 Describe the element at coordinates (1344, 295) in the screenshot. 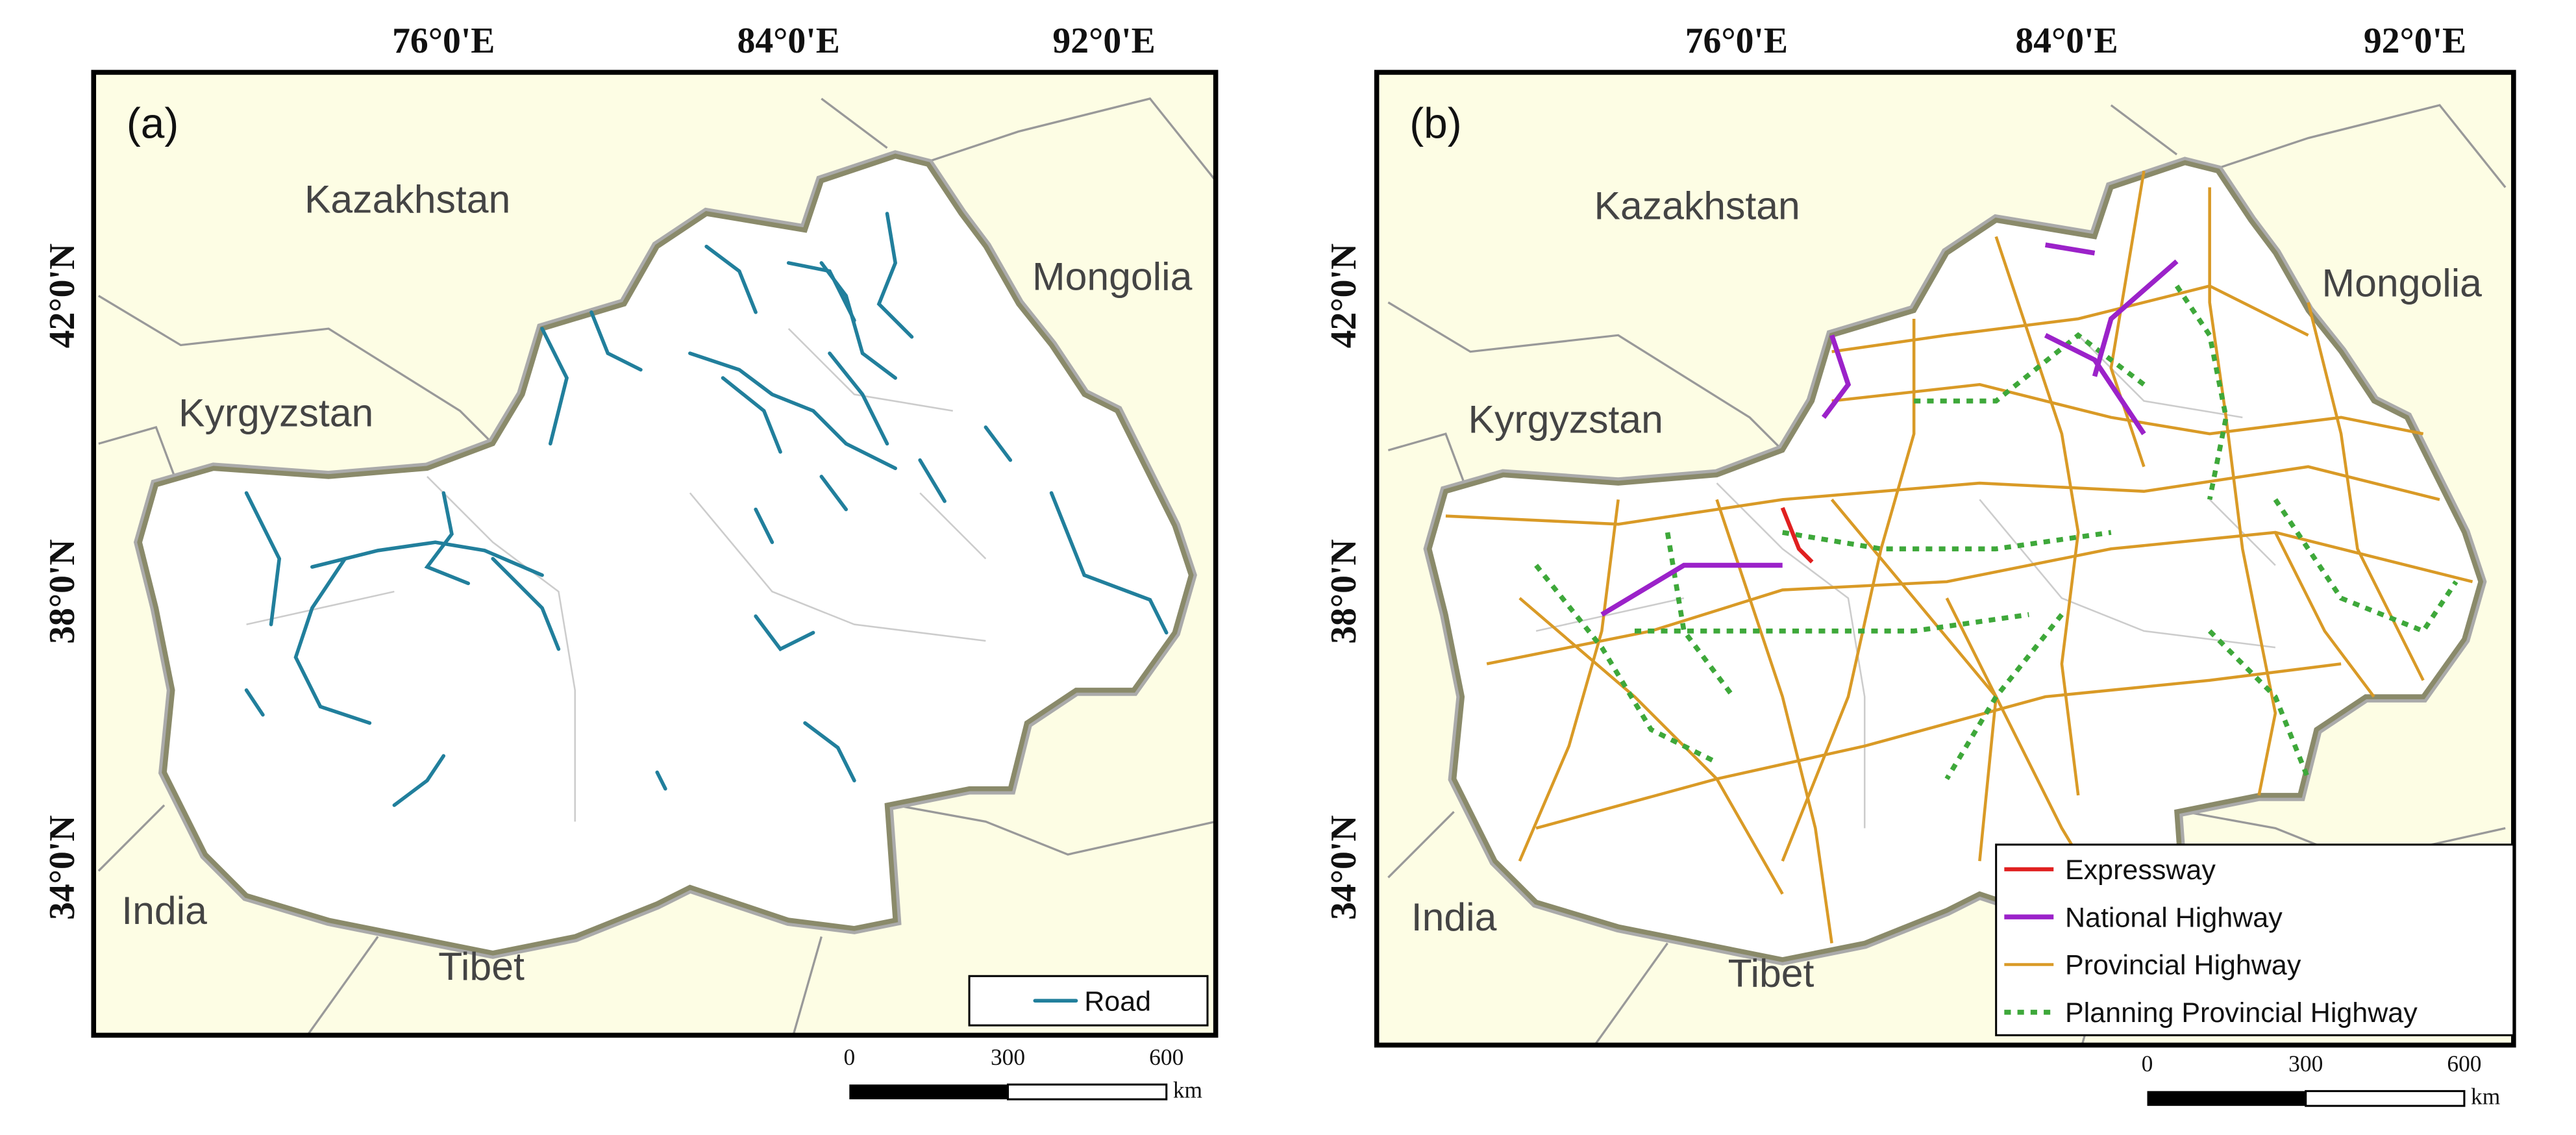

I see `lat-label: 42°0'N` at that location.